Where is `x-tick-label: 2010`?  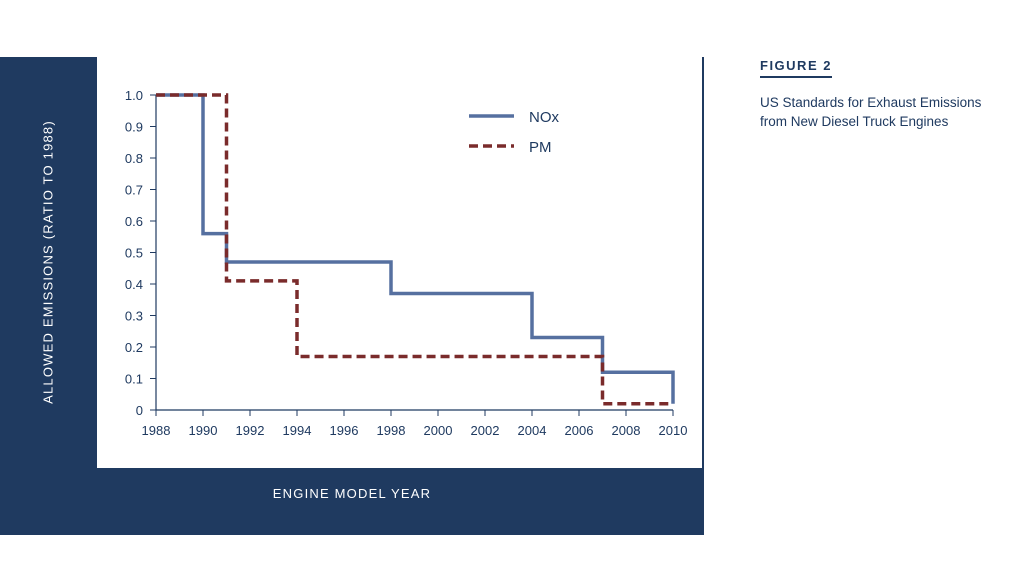 x-tick-label: 2010 is located at coordinates (673, 430).